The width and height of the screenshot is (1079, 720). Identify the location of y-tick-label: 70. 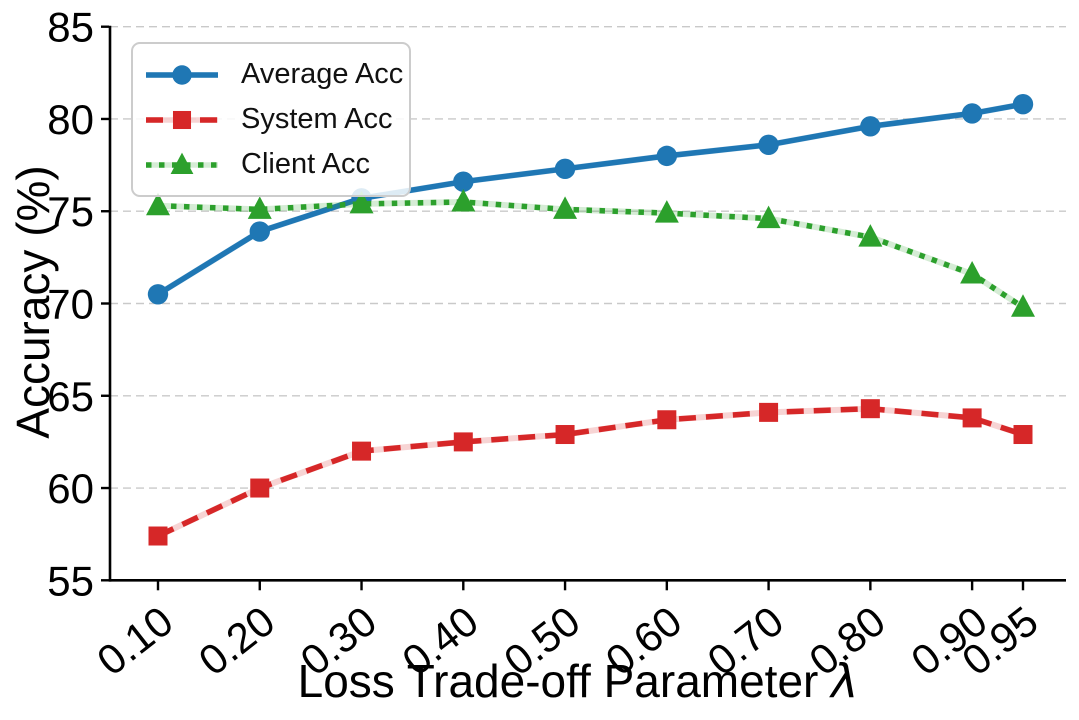
(70, 304).